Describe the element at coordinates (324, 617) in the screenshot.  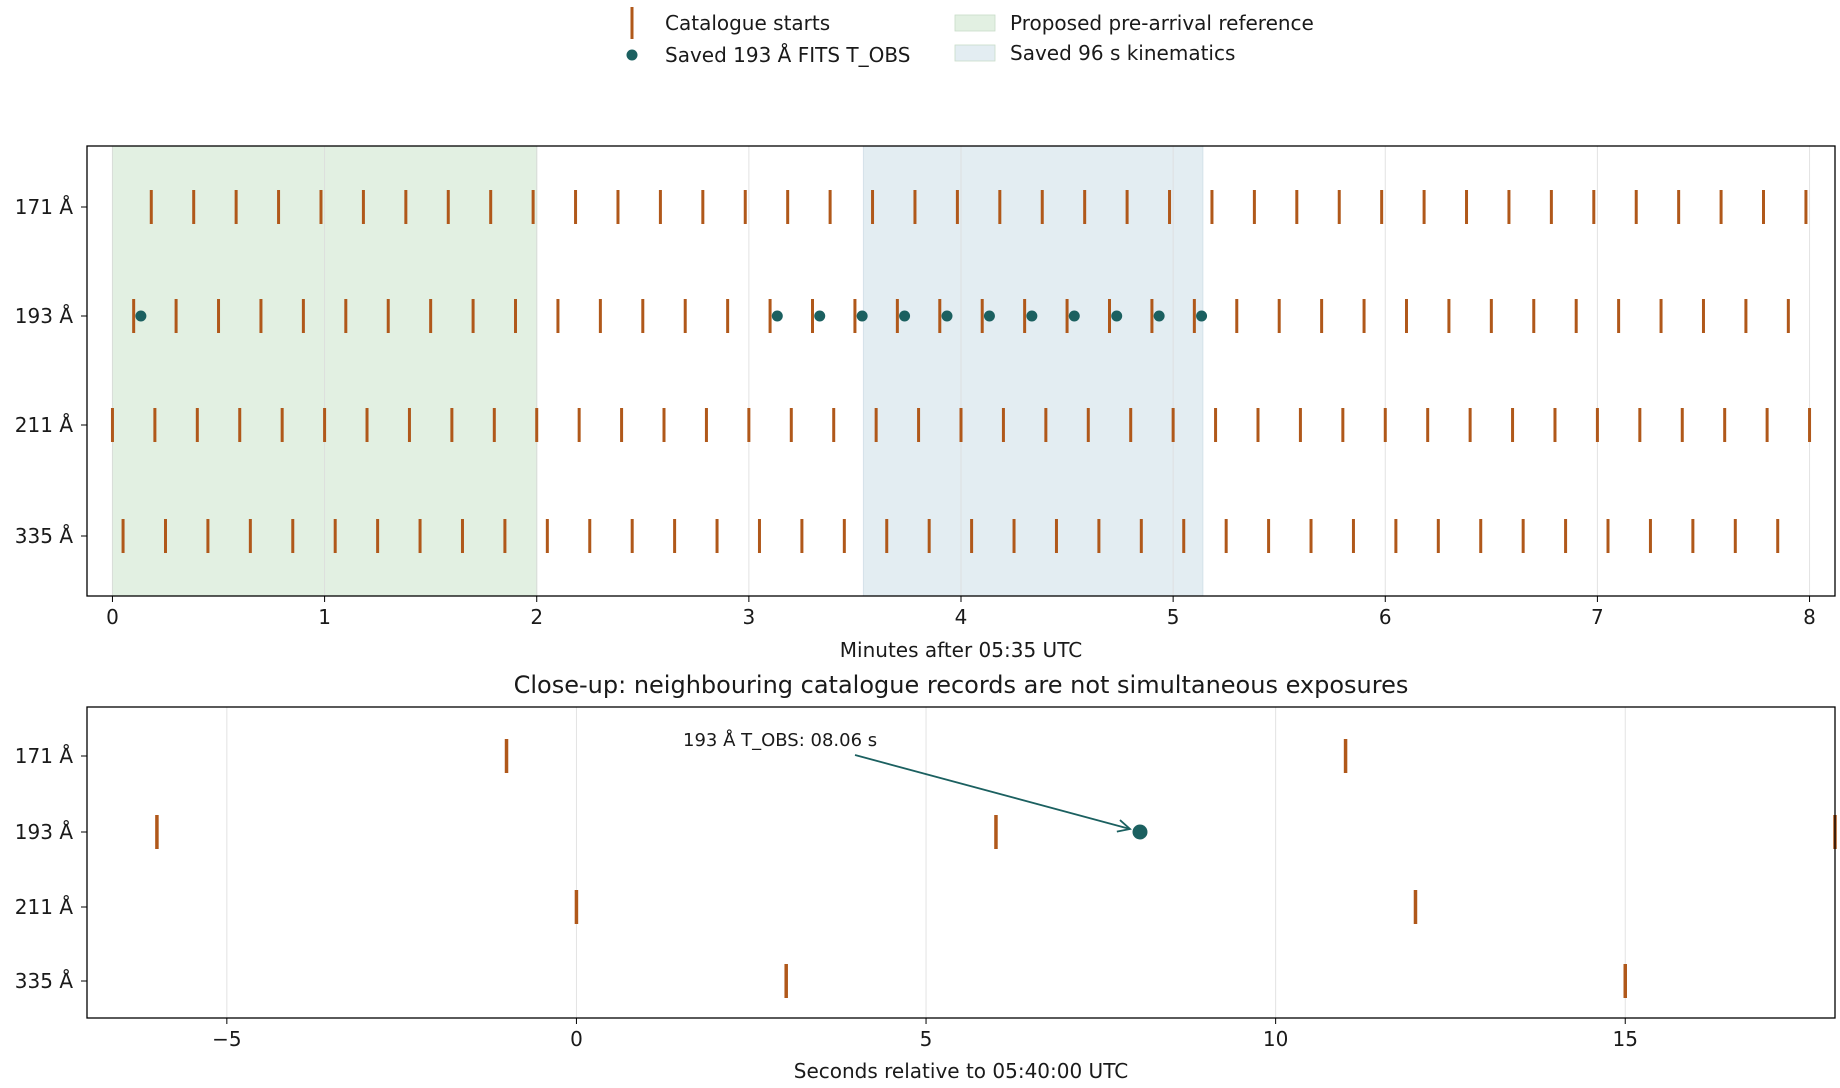
I see `top-x-tick-label: 1` at that location.